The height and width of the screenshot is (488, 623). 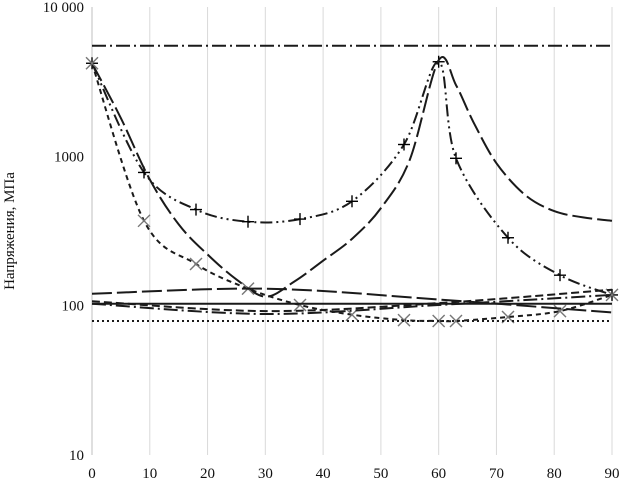 I want to click on x-tick-label: 30, so click(x=265, y=474).